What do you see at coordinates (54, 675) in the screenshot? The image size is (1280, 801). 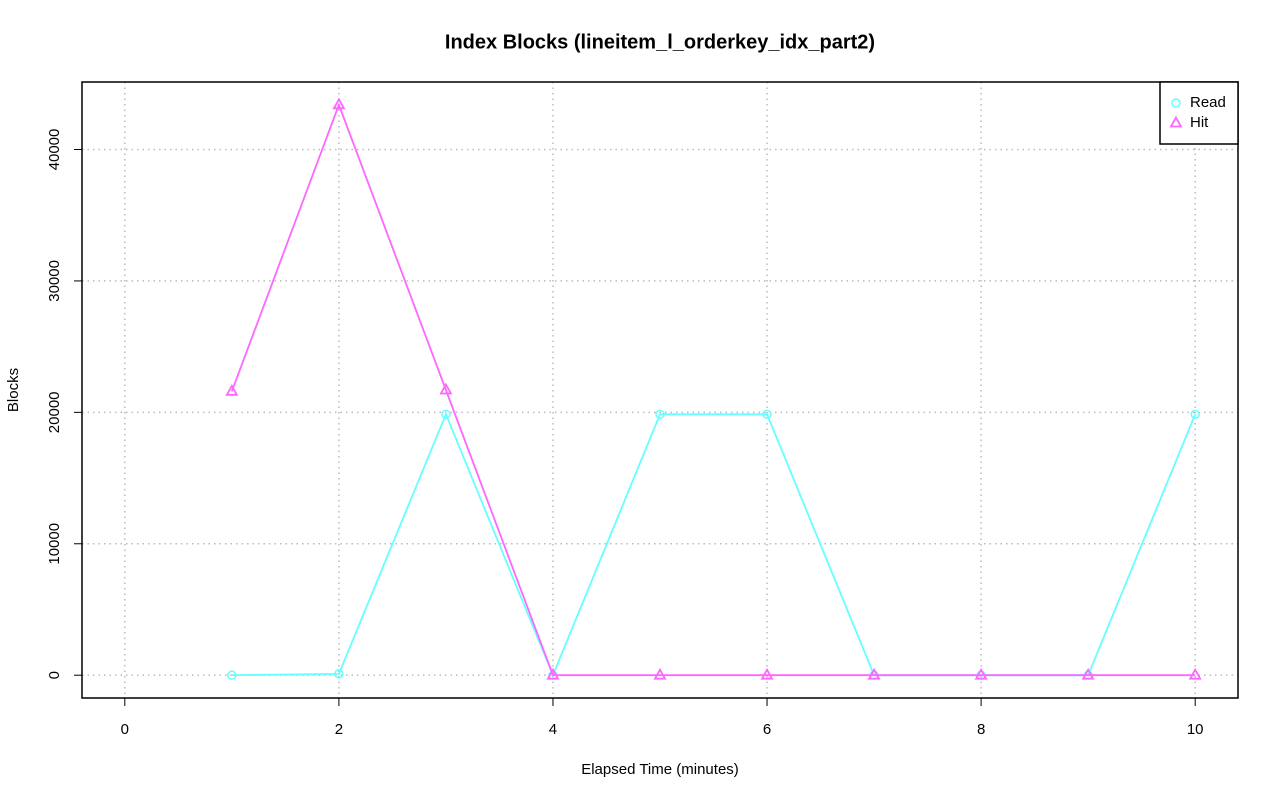 I see `y-tick-label: 0` at bounding box center [54, 675].